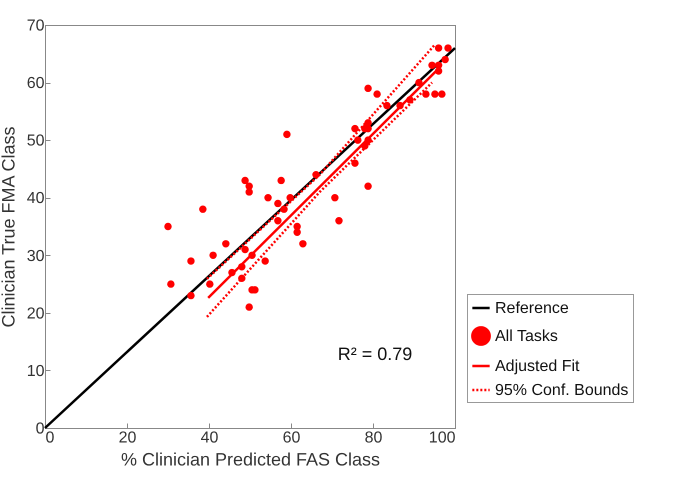 The height and width of the screenshot is (477, 683). What do you see at coordinates (35, 313) in the screenshot?
I see `y-tick-label: 20` at bounding box center [35, 313].